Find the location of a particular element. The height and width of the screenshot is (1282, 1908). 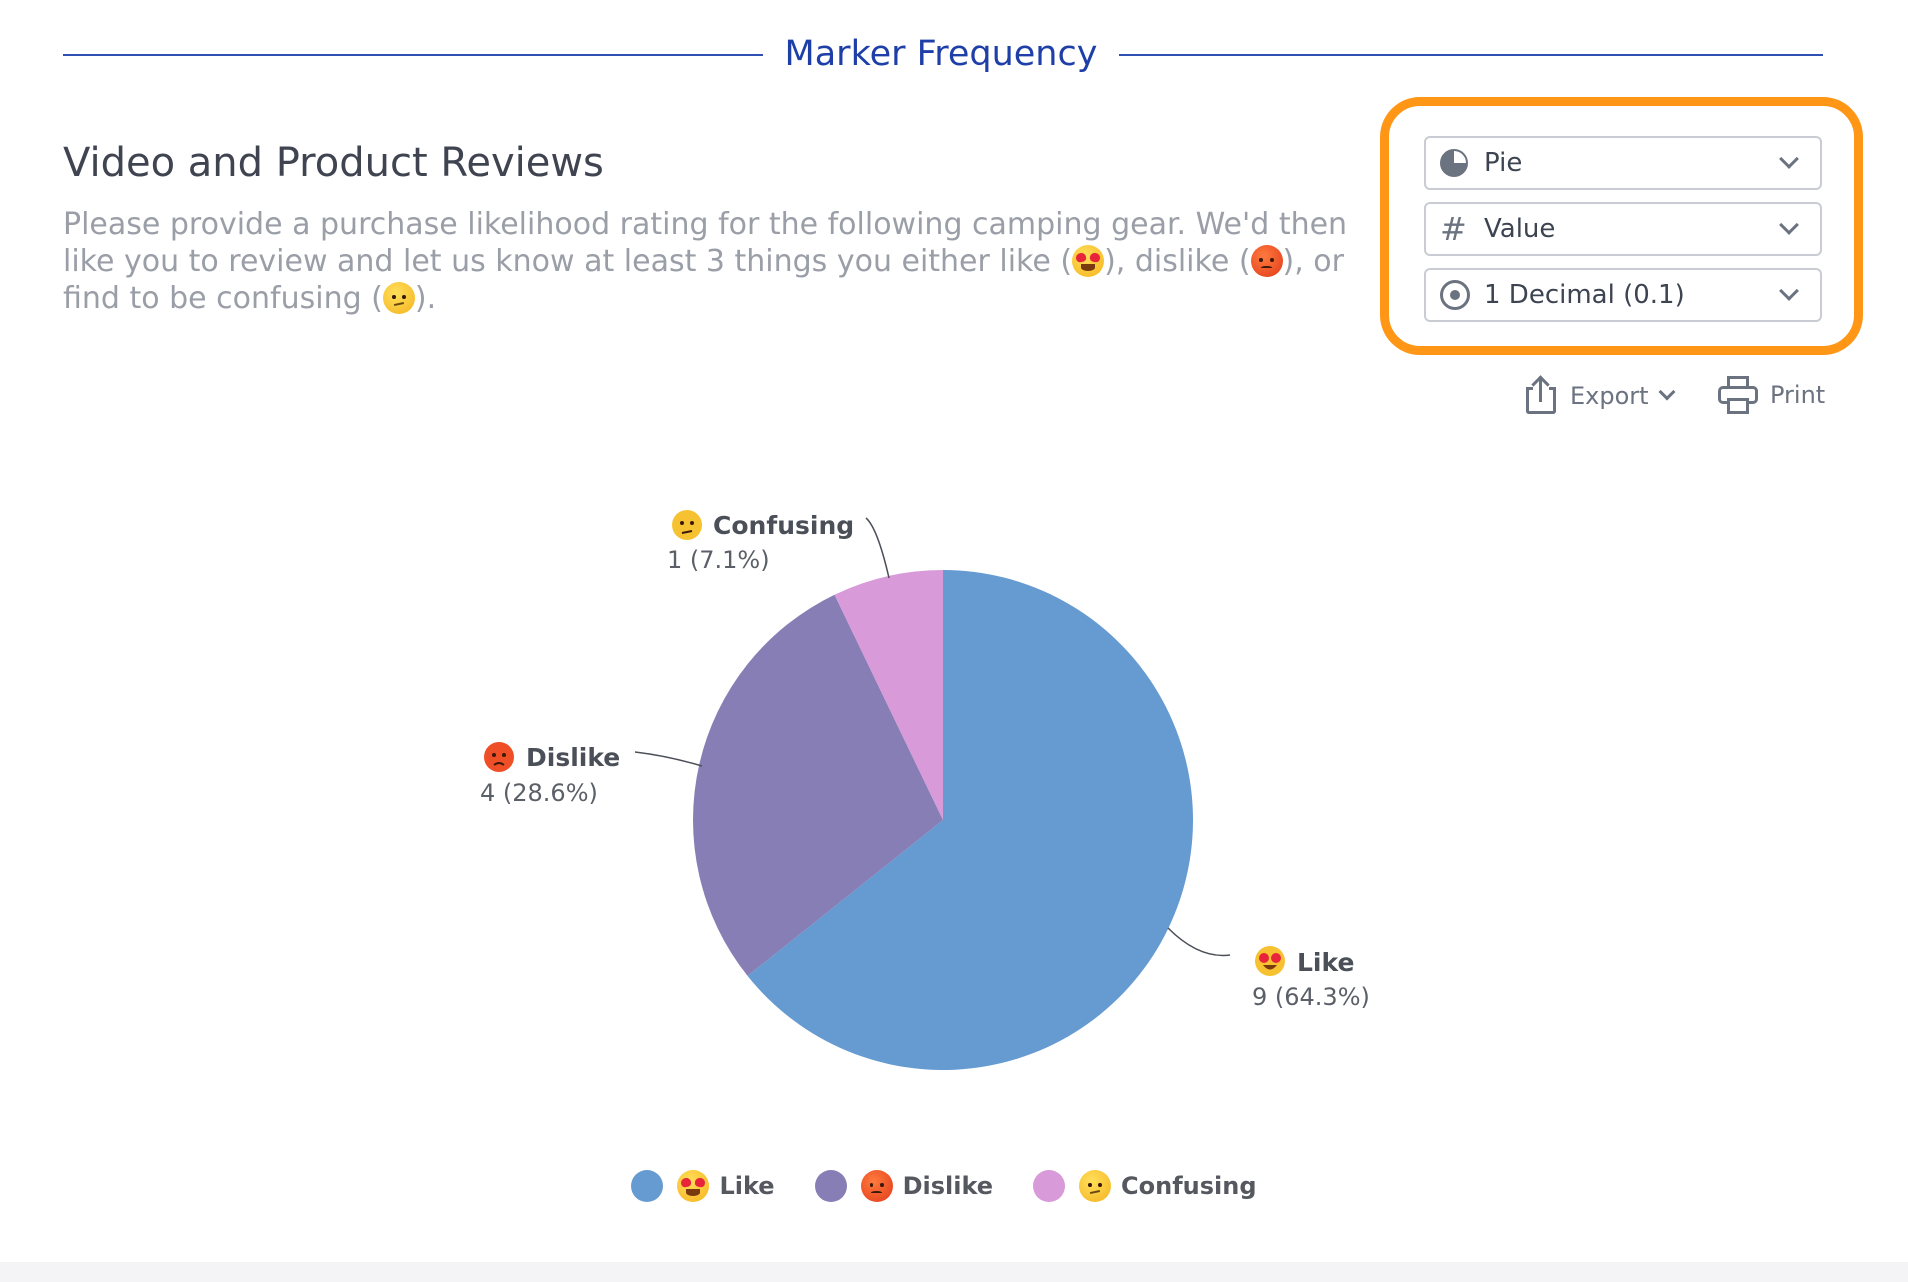

print-button: Print is located at coordinates (1771, 395).